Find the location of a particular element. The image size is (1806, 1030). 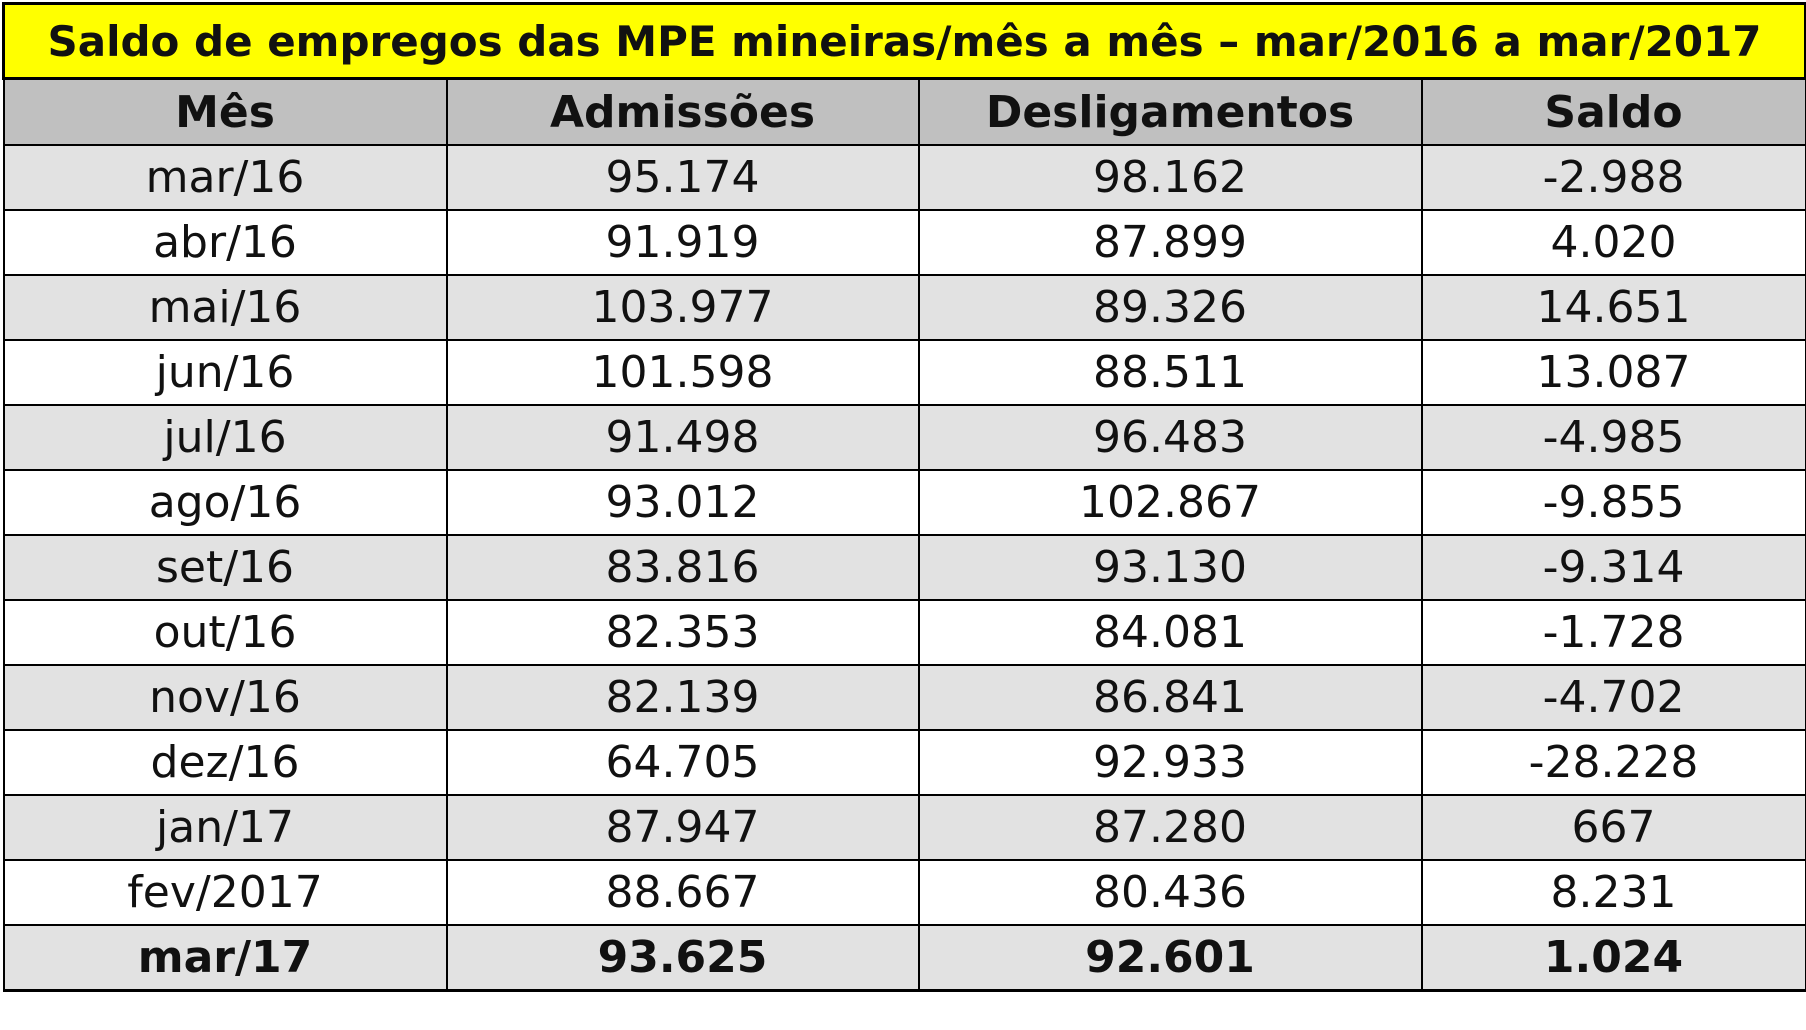

cell-balance: 667 is located at coordinates (1613, 827).